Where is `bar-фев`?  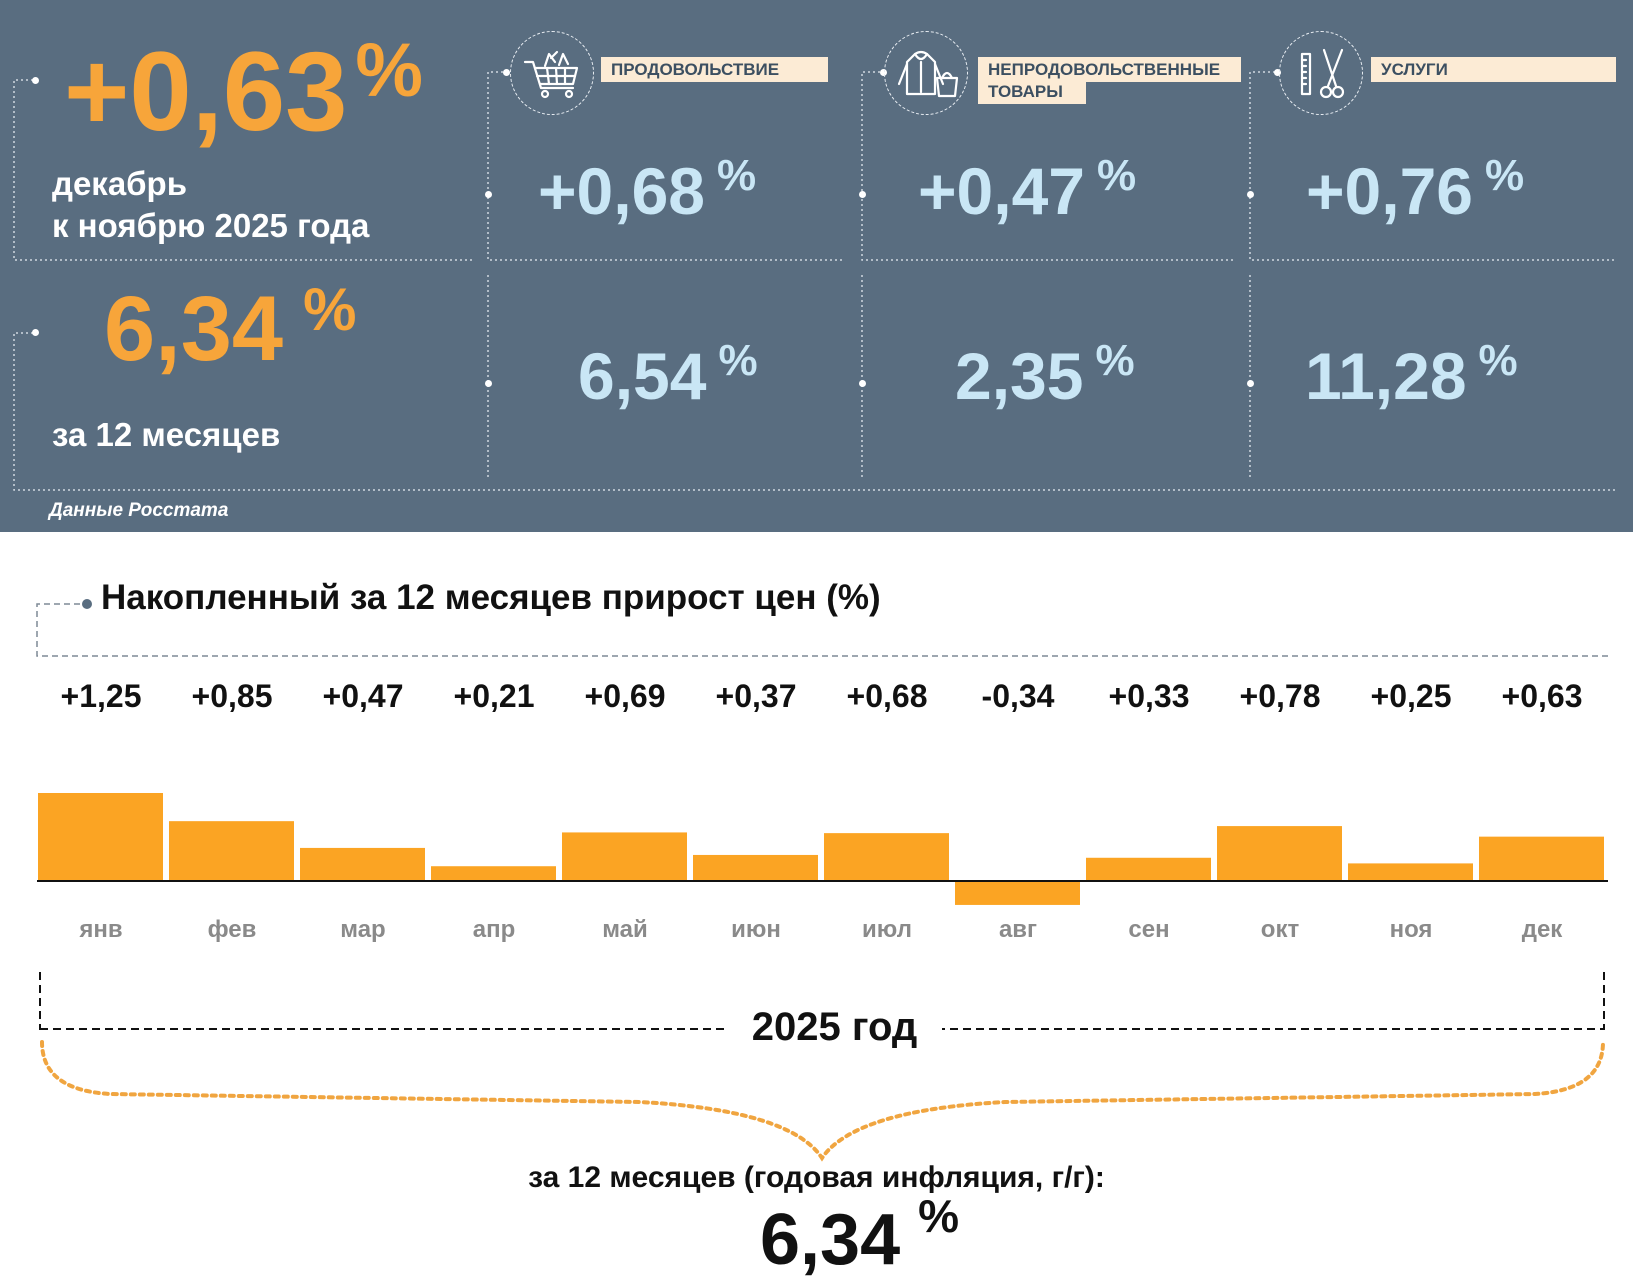
bar-фев is located at coordinates (231, 851).